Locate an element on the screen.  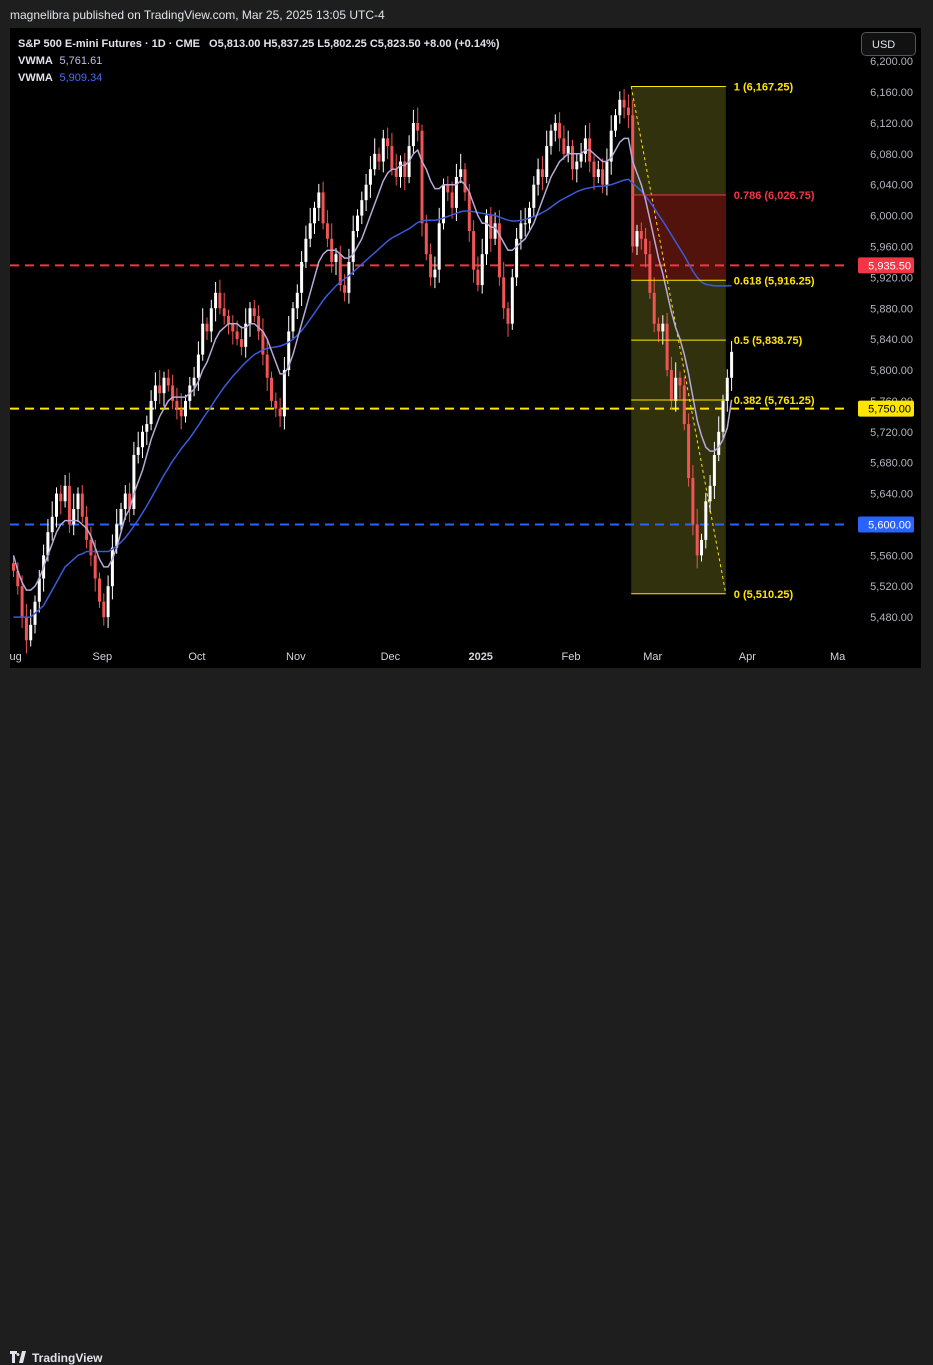
y-tick-label: 5,800.00 is located at coordinates (891, 371).